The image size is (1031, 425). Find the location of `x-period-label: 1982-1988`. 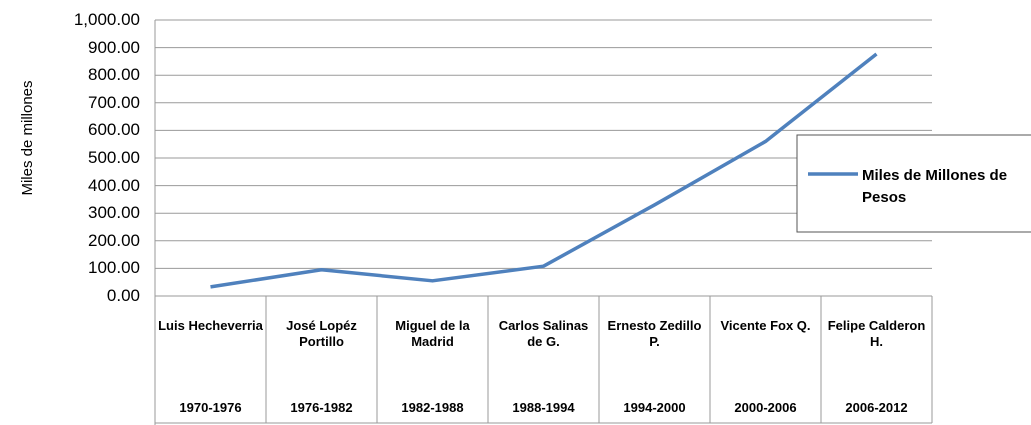

x-period-label: 1982-1988 is located at coordinates (432, 407).